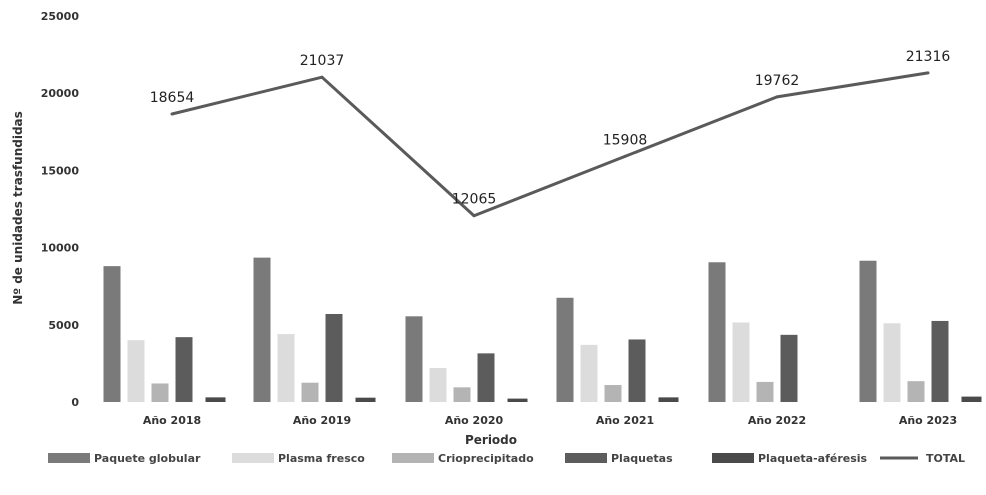 The height and width of the screenshot is (495, 986). Describe the element at coordinates (60, 170) in the screenshot. I see `y-tick-label: 15000` at that location.